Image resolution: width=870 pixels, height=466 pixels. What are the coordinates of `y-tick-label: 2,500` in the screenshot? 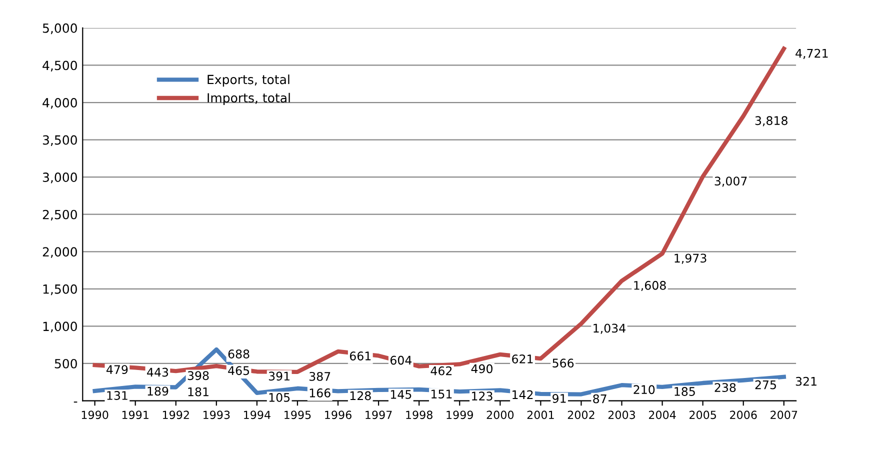 It's located at (59, 215).